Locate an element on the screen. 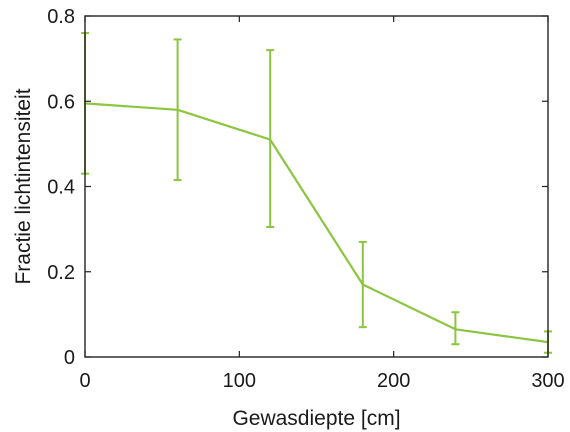 The height and width of the screenshot is (432, 570). y-tick-label: 0 is located at coordinates (69, 358).